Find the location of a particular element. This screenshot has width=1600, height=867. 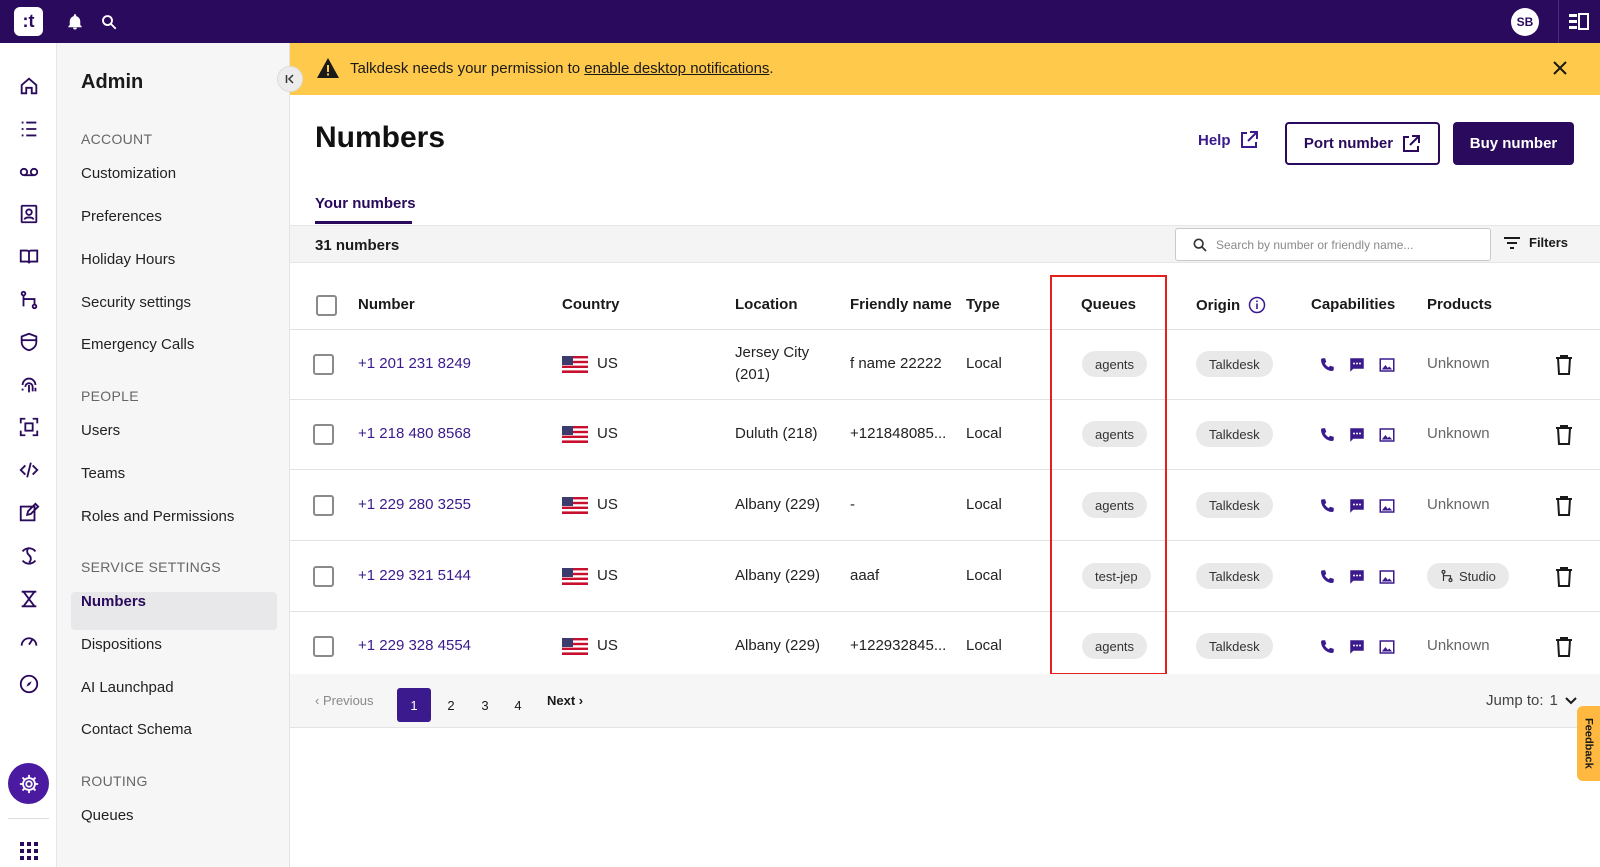

compass-icon is located at coordinates (29, 684).